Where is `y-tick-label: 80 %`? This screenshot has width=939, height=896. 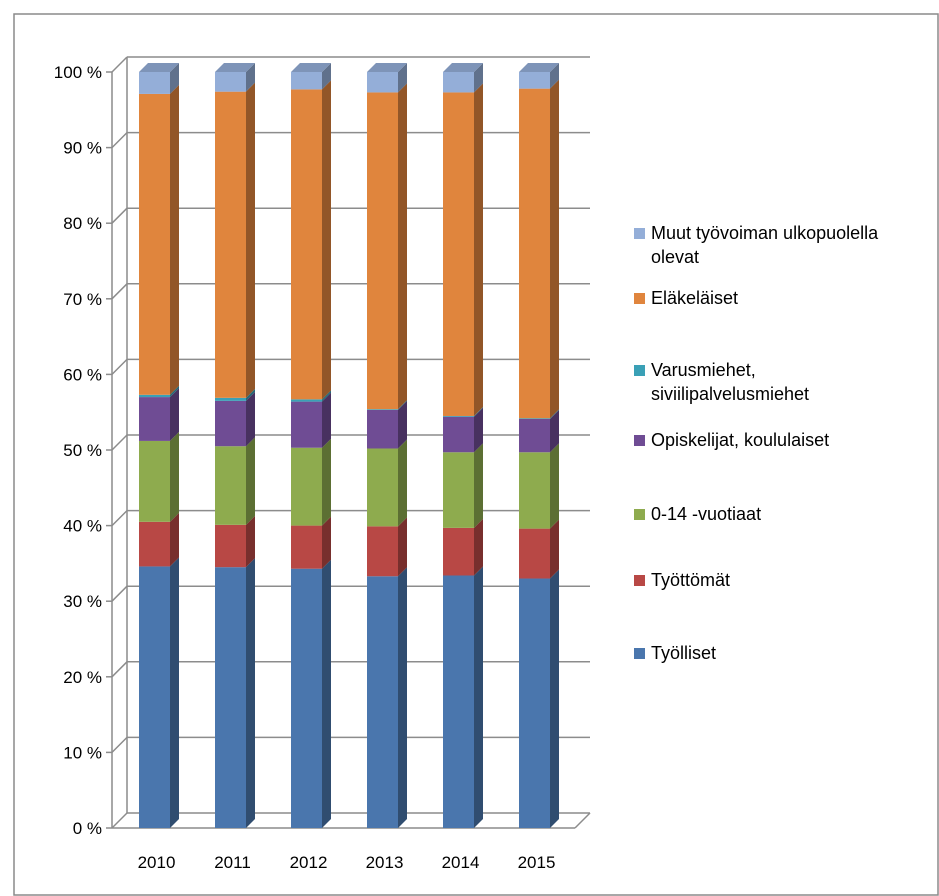 y-tick-label: 80 % is located at coordinates (82, 223).